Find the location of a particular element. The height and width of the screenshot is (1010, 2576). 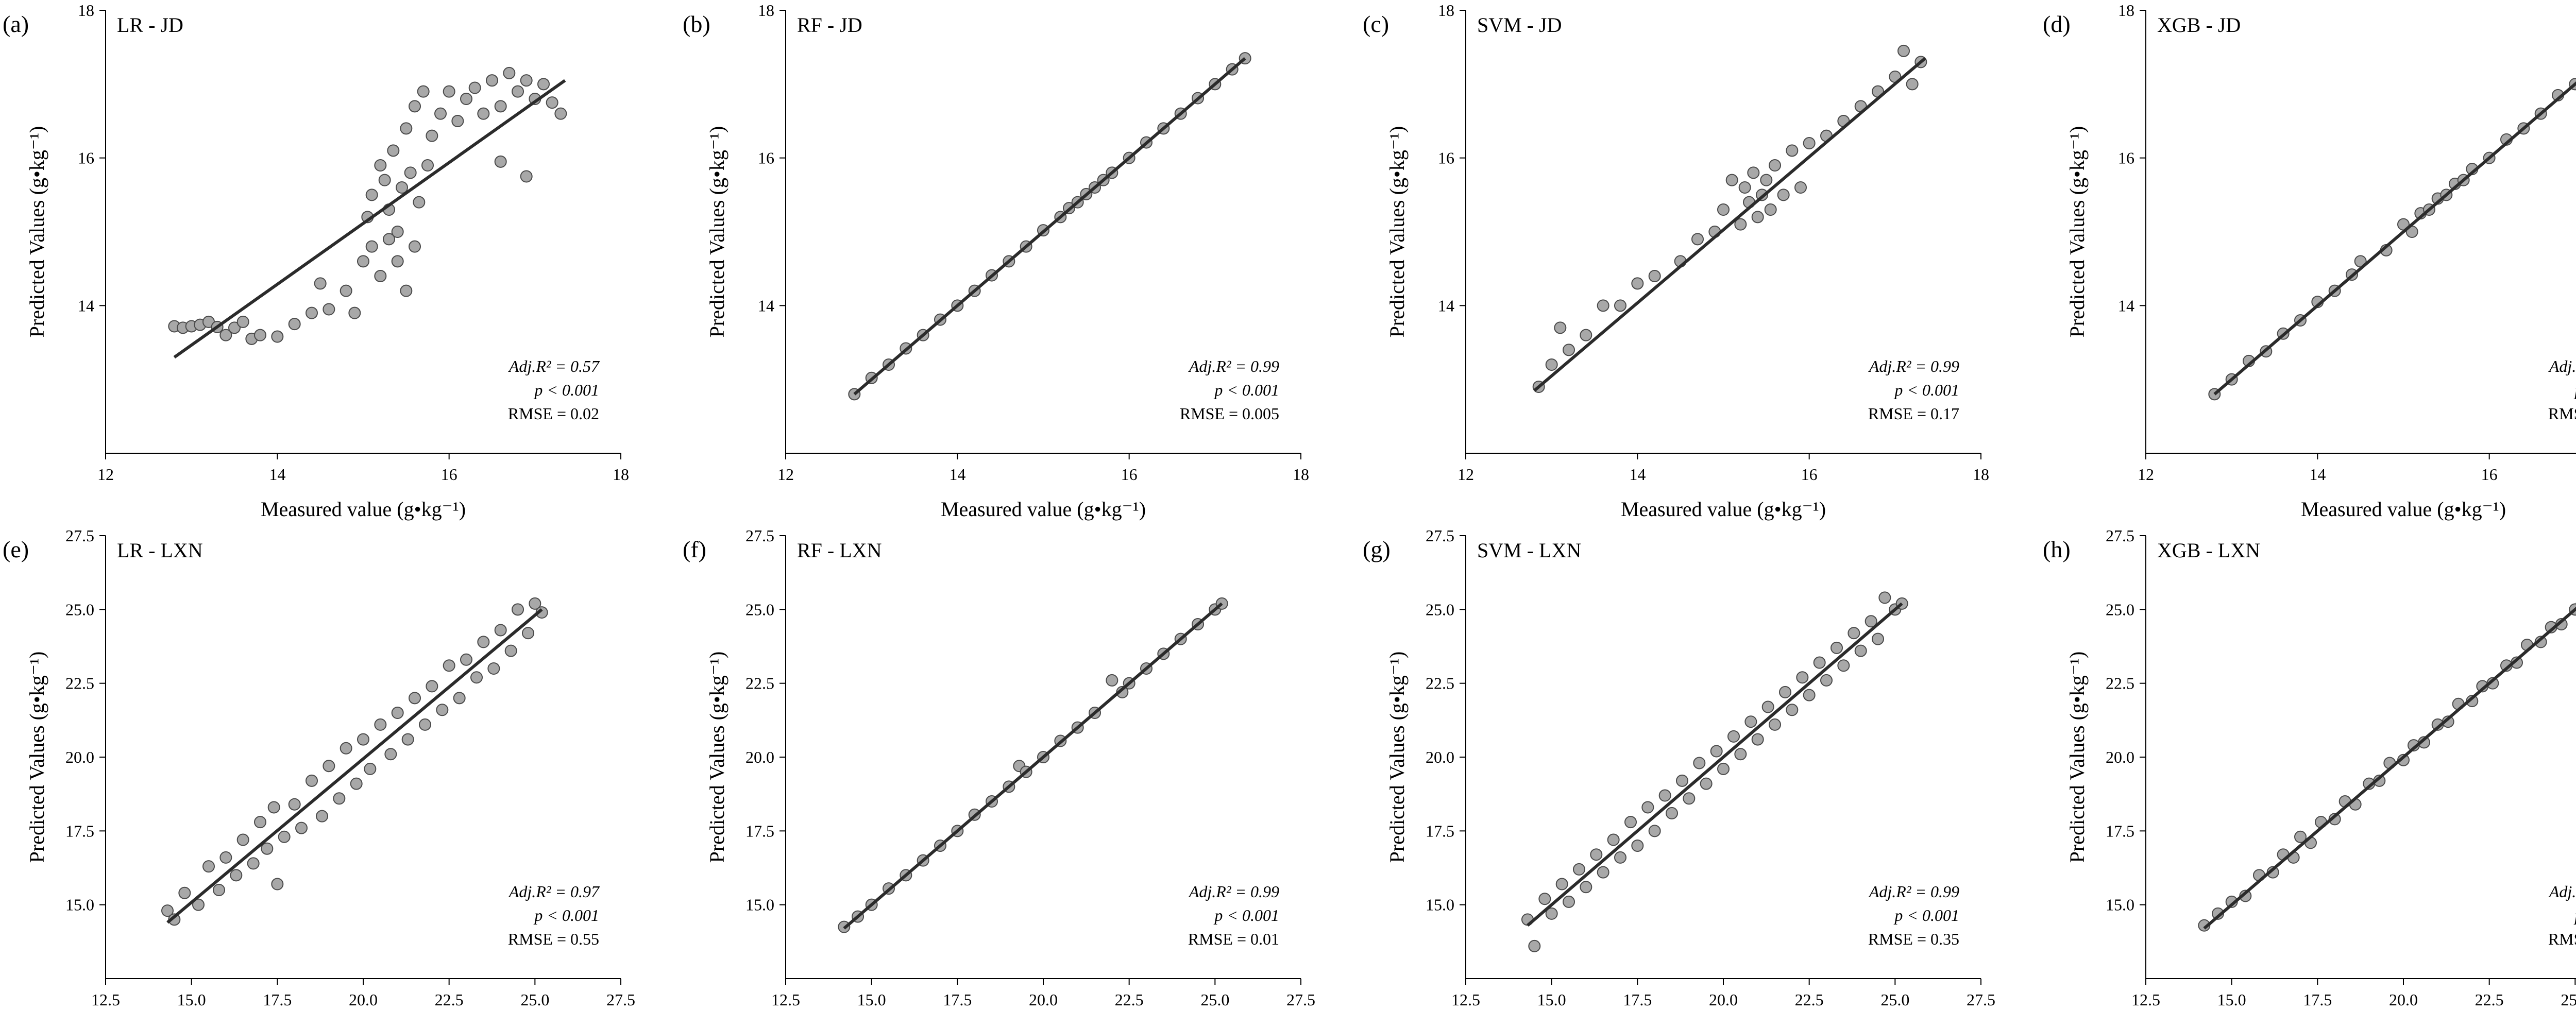

stat-rmse: RMSE = 0.55 is located at coordinates (553, 939).